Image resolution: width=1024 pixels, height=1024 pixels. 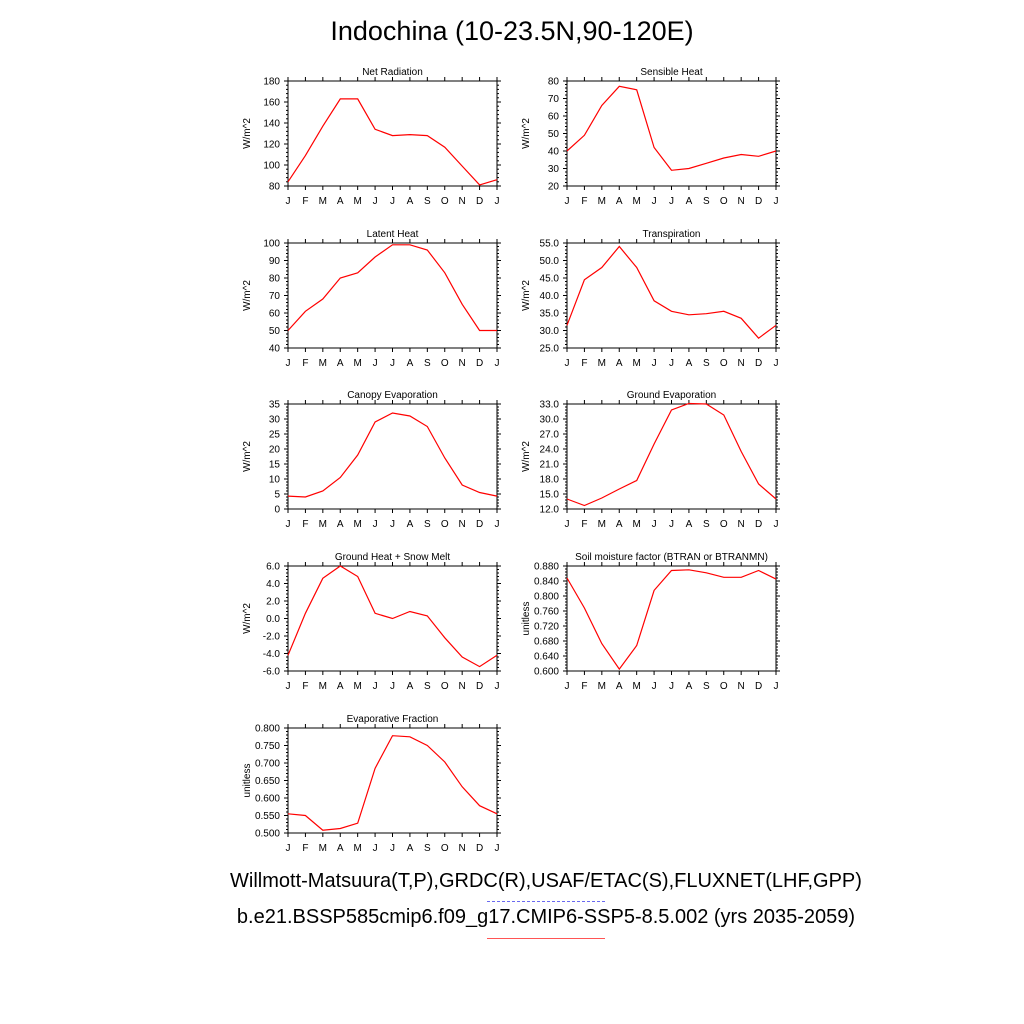 What do you see at coordinates (550, 349) in the screenshot?
I see `y-tick-label: 25.0` at bounding box center [550, 349].